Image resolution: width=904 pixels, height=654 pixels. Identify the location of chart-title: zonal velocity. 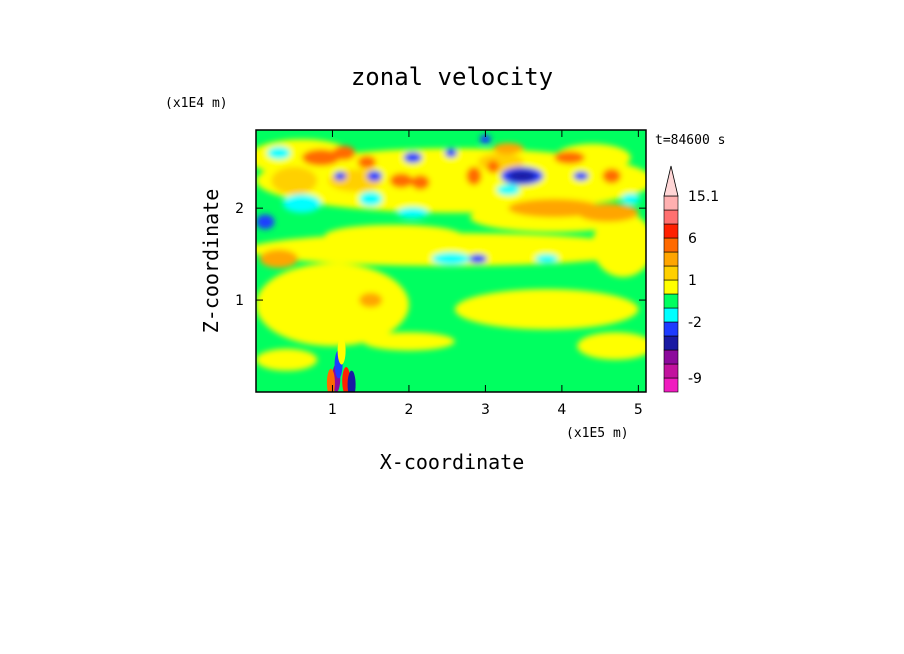
(452, 77).